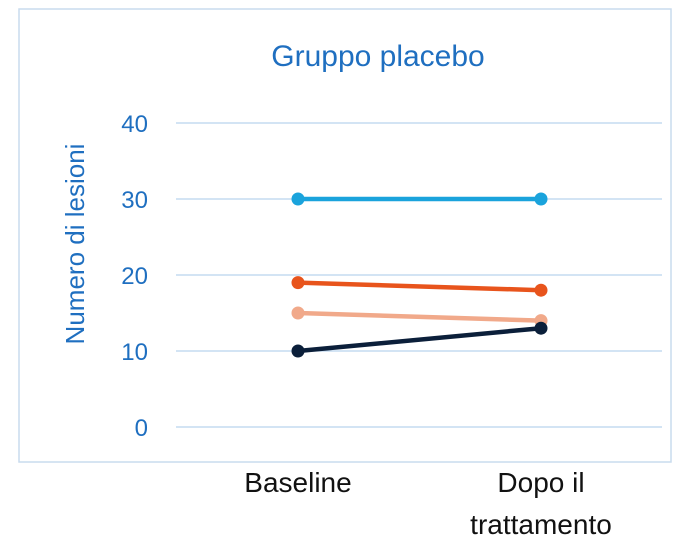 Image resolution: width=673 pixels, height=544 pixels. Describe the element at coordinates (75, 244) in the screenshot. I see `y-axis-label: Numero di lesioni` at that location.